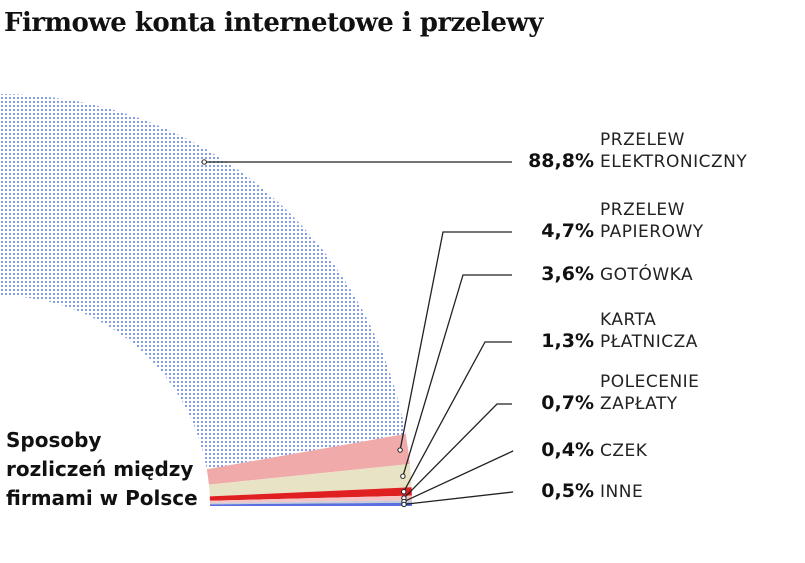 This screenshot has height=563, width=805. I want to click on value-label-4: 1,3%, so click(567, 341).